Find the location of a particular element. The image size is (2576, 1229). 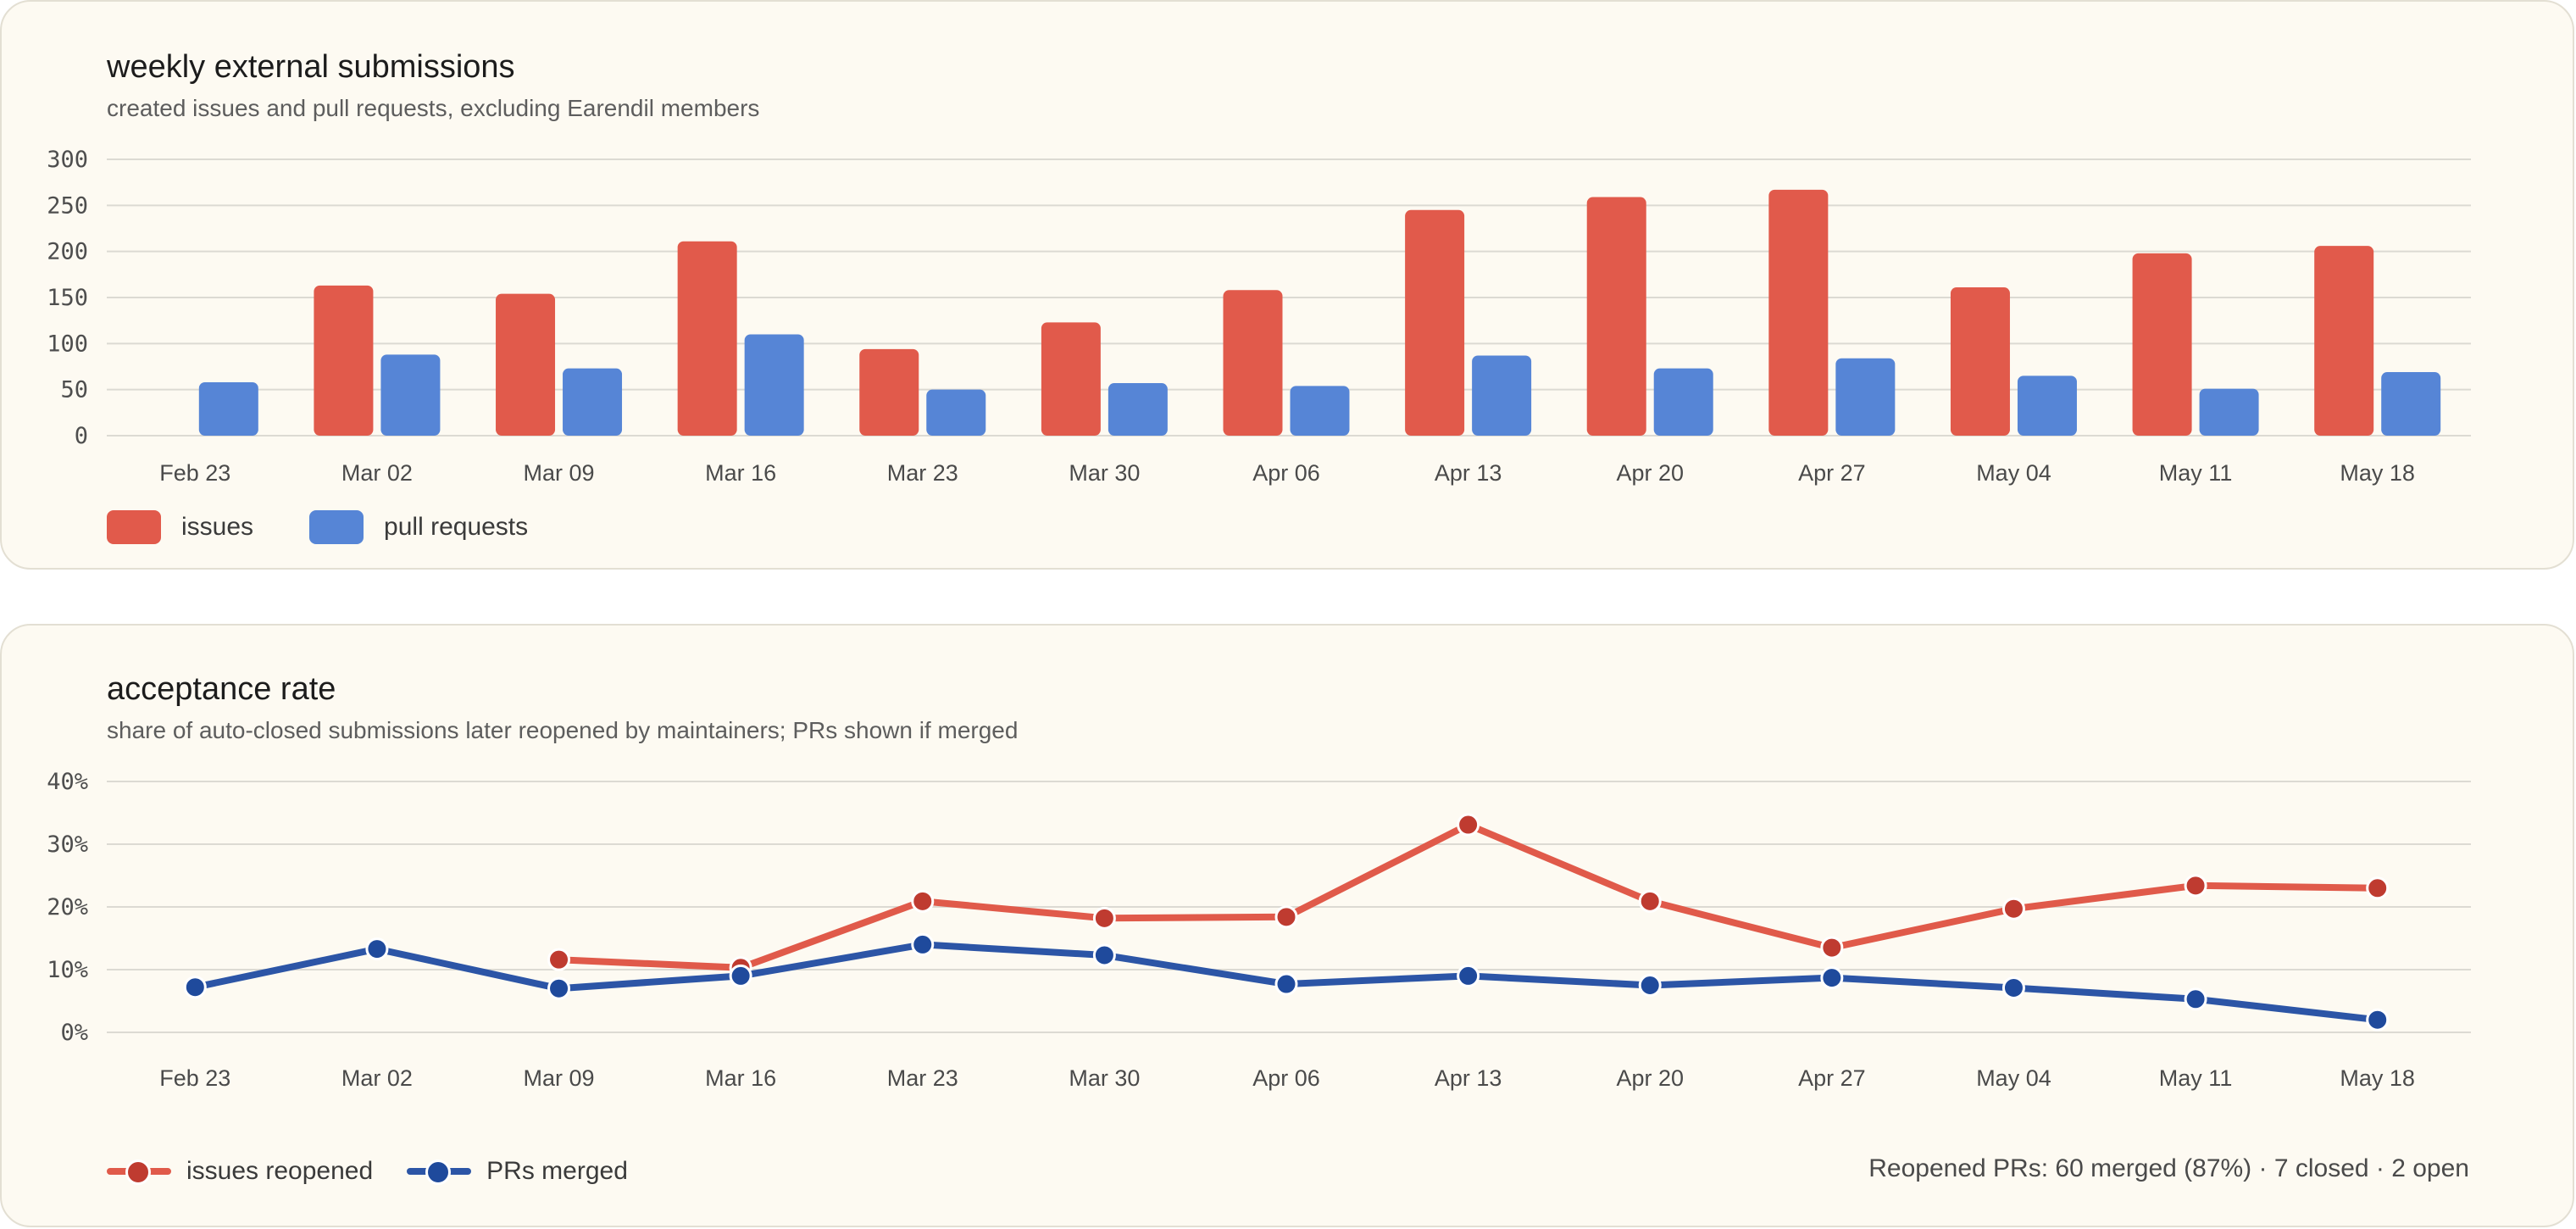

x-tick-label: Mar 23 is located at coordinates (922, 473).